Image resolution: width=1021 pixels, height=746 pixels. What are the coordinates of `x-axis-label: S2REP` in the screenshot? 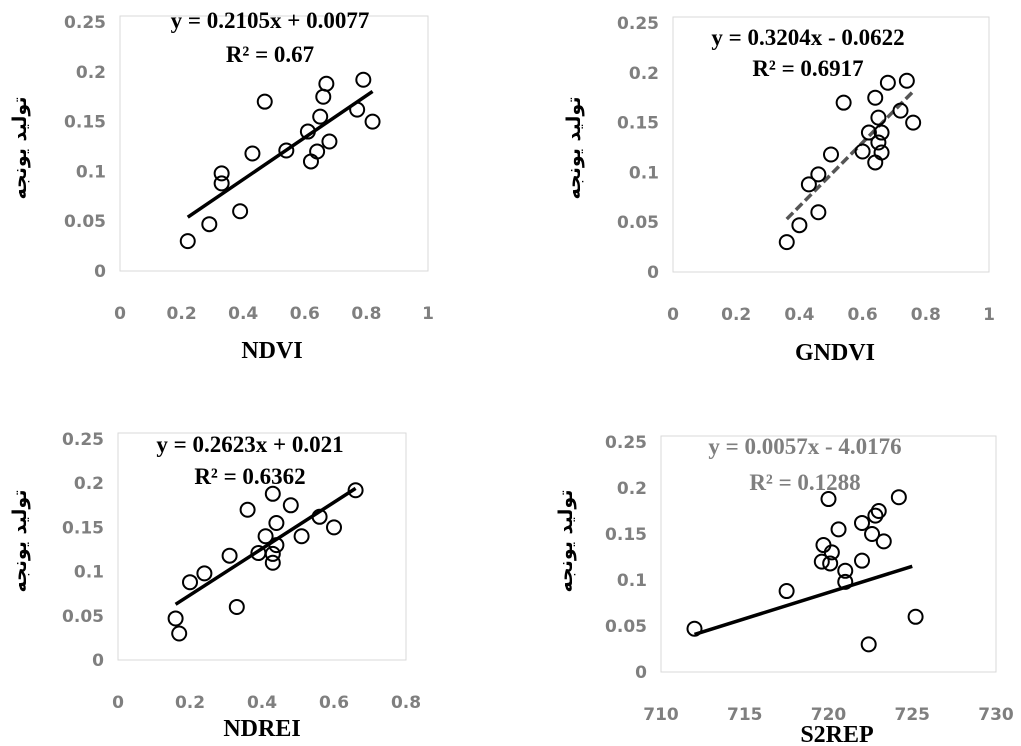 It's located at (836, 734).